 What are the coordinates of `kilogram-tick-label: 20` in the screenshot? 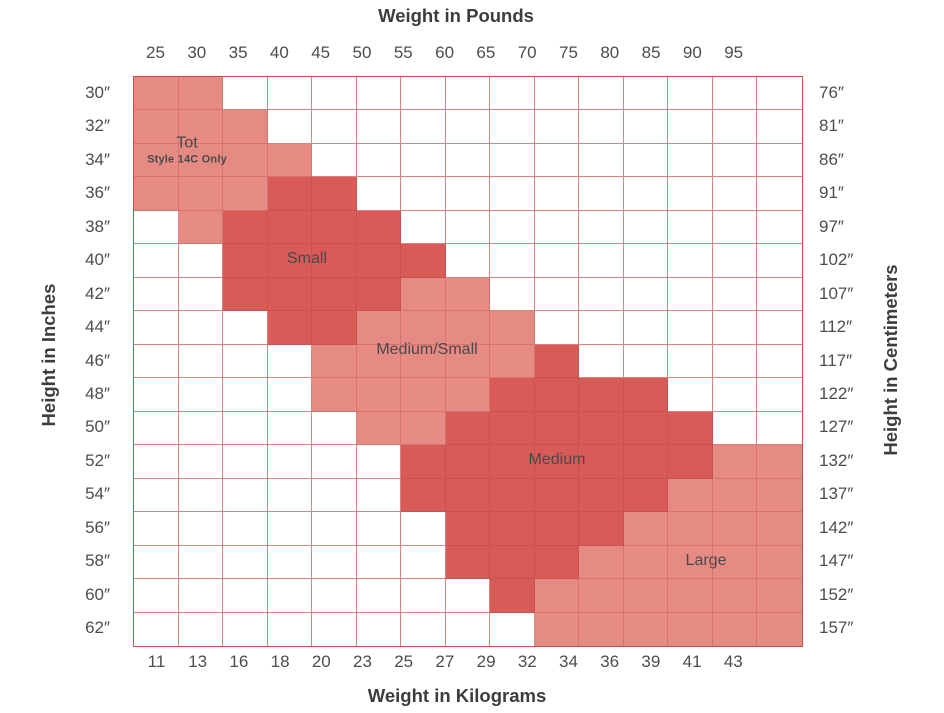 It's located at (321, 661).